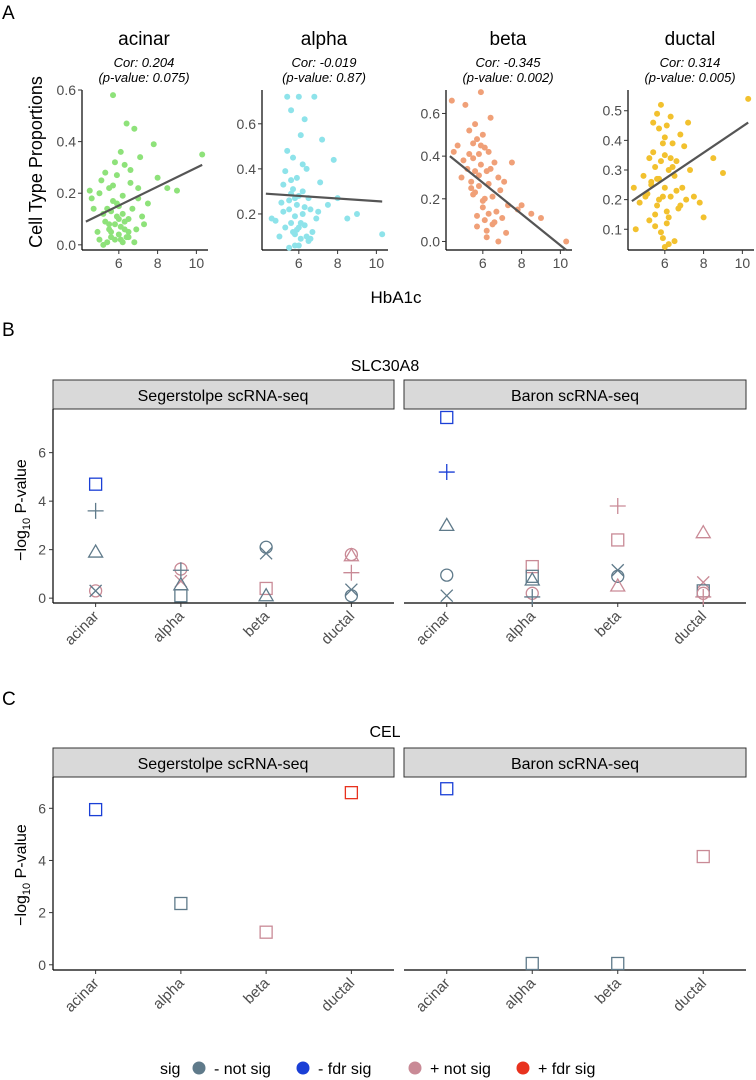 This screenshot has width=756, height=1080. Describe the element at coordinates (351, 572) in the screenshot. I see `marker-plus` at that location.